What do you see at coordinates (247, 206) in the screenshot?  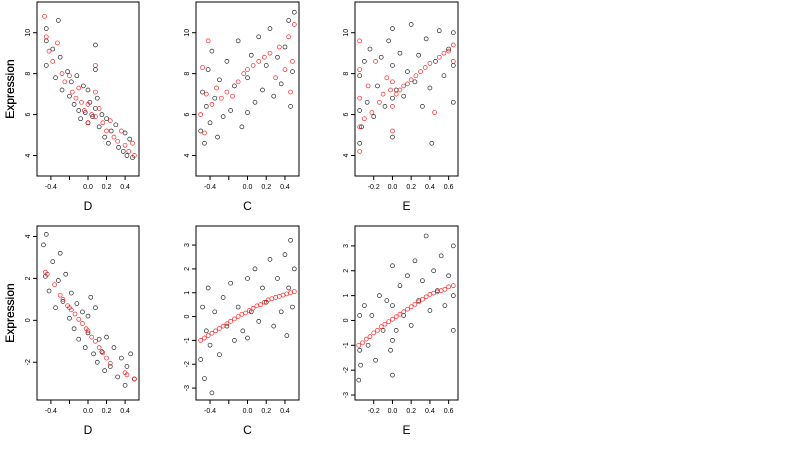 I see `x-axis-label: C` at bounding box center [247, 206].